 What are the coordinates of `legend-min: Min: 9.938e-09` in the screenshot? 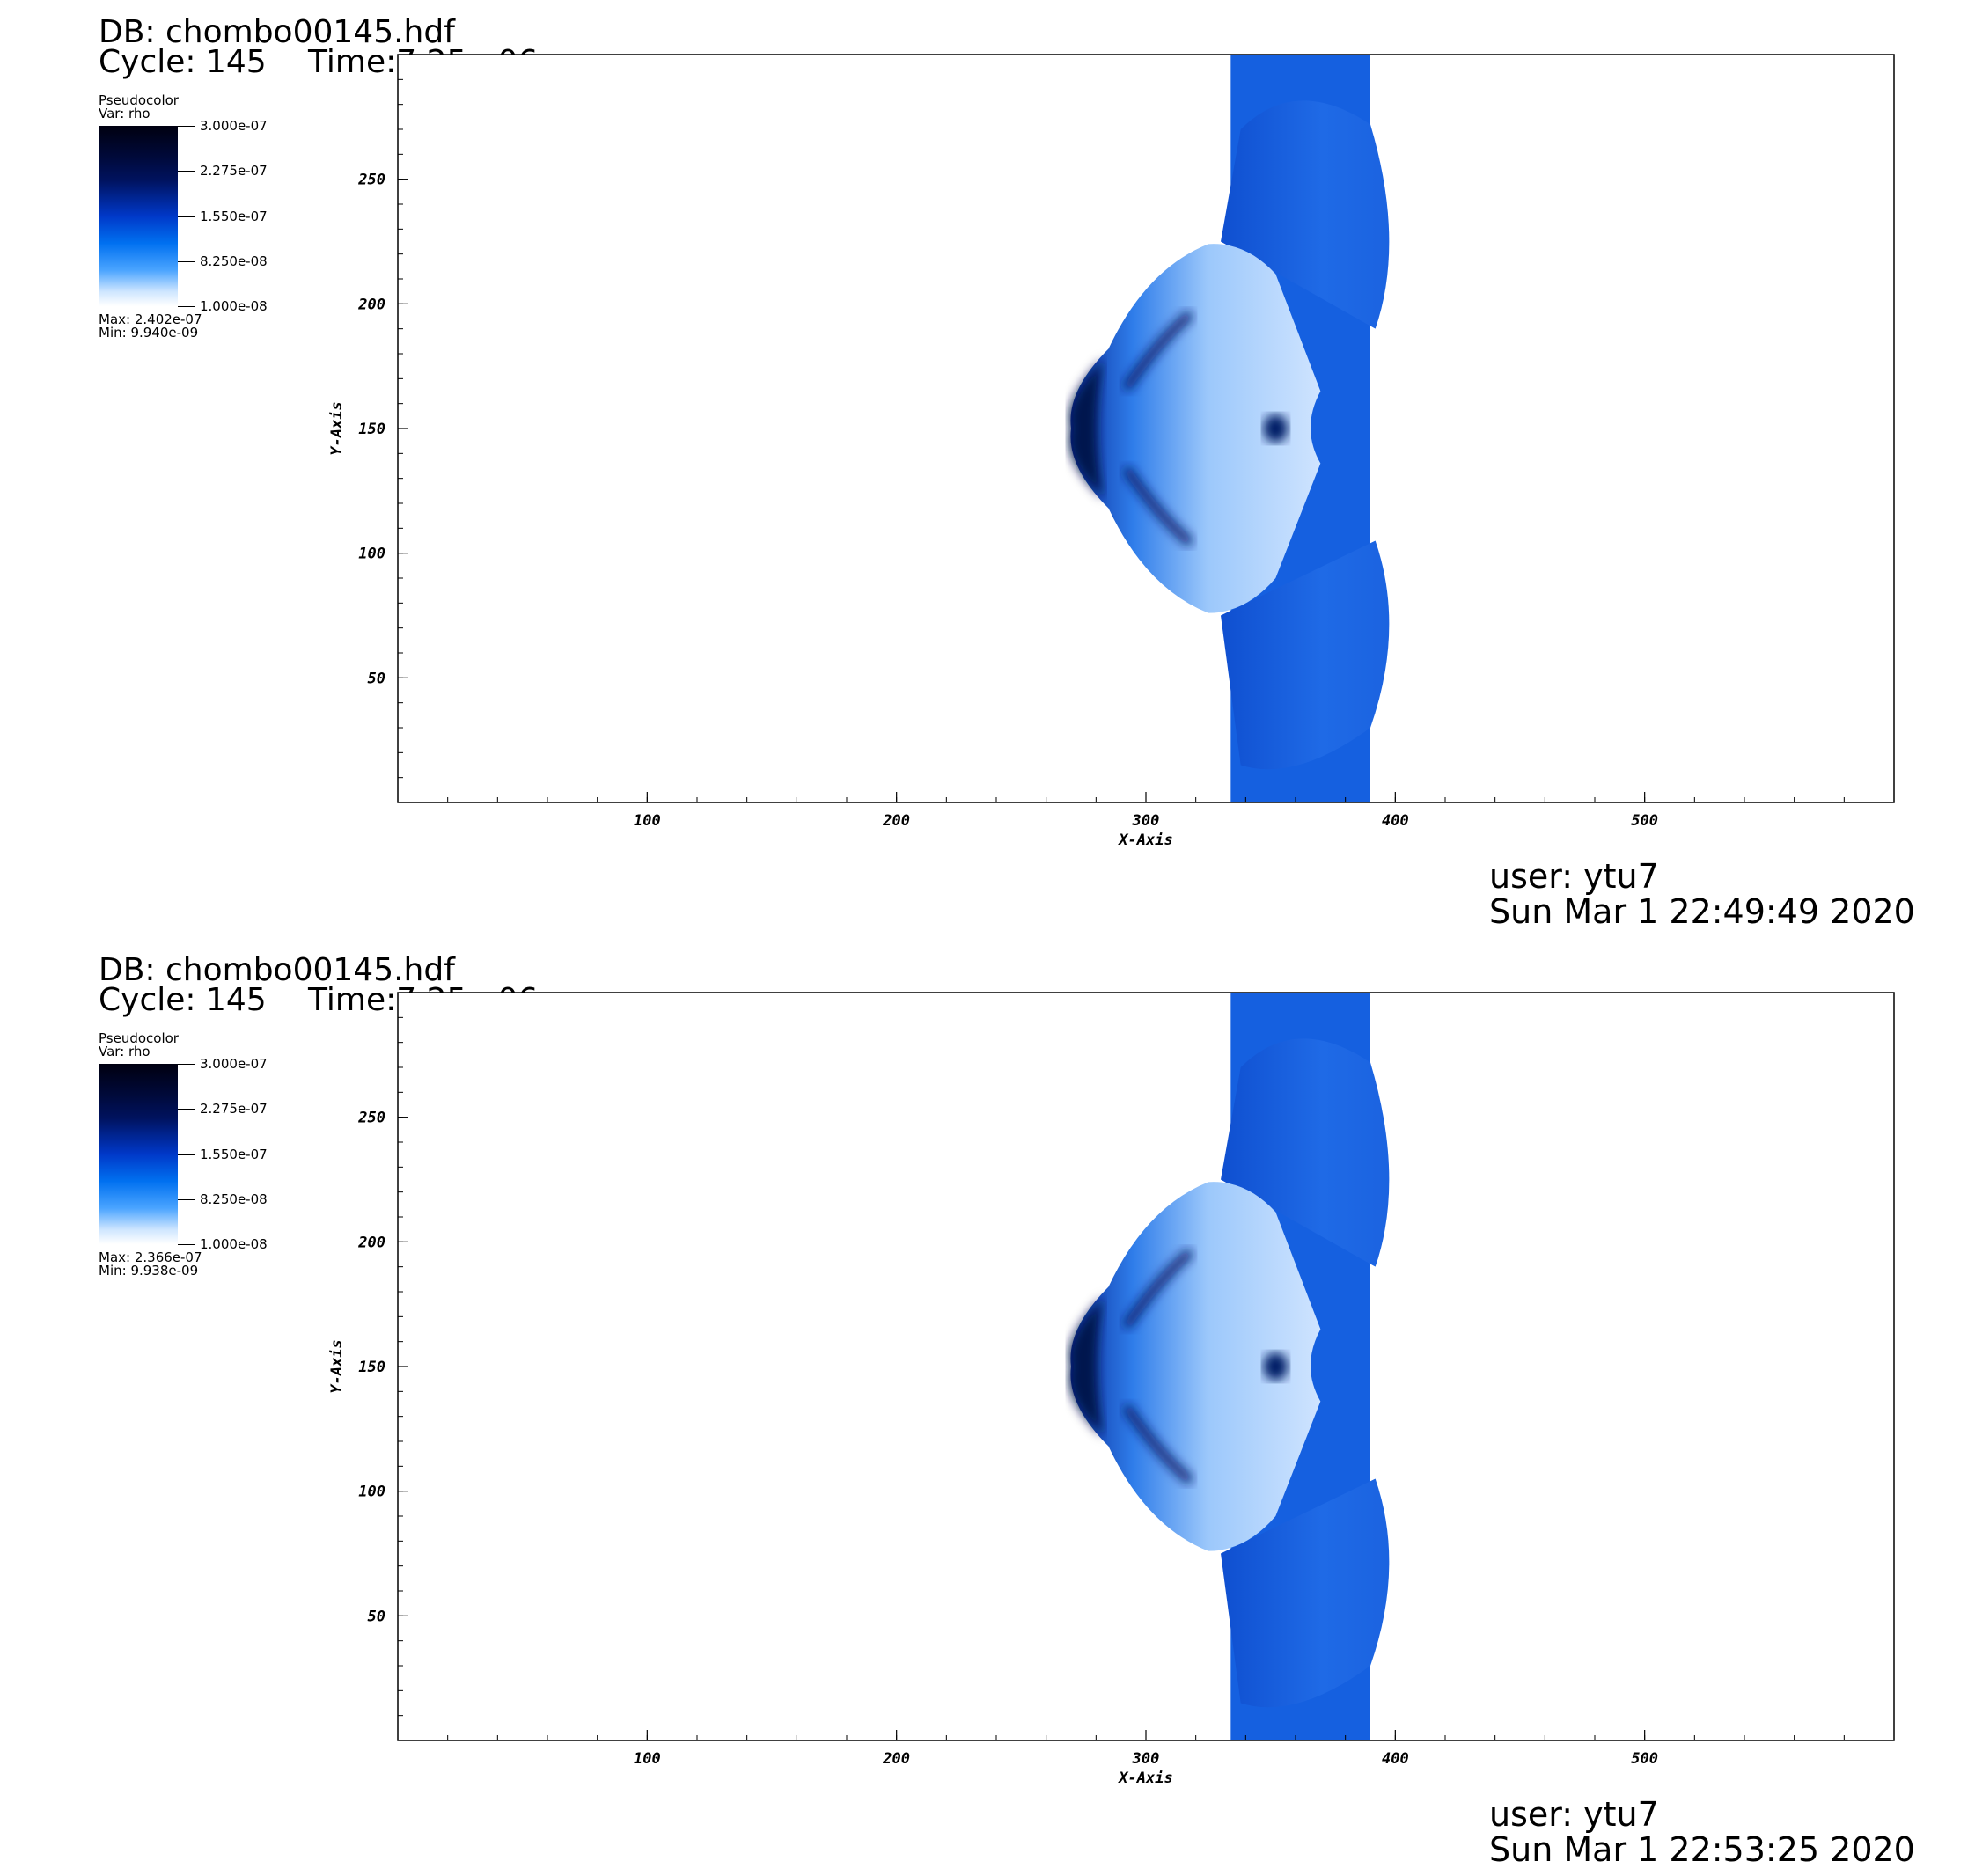 It's located at (149, 1271).